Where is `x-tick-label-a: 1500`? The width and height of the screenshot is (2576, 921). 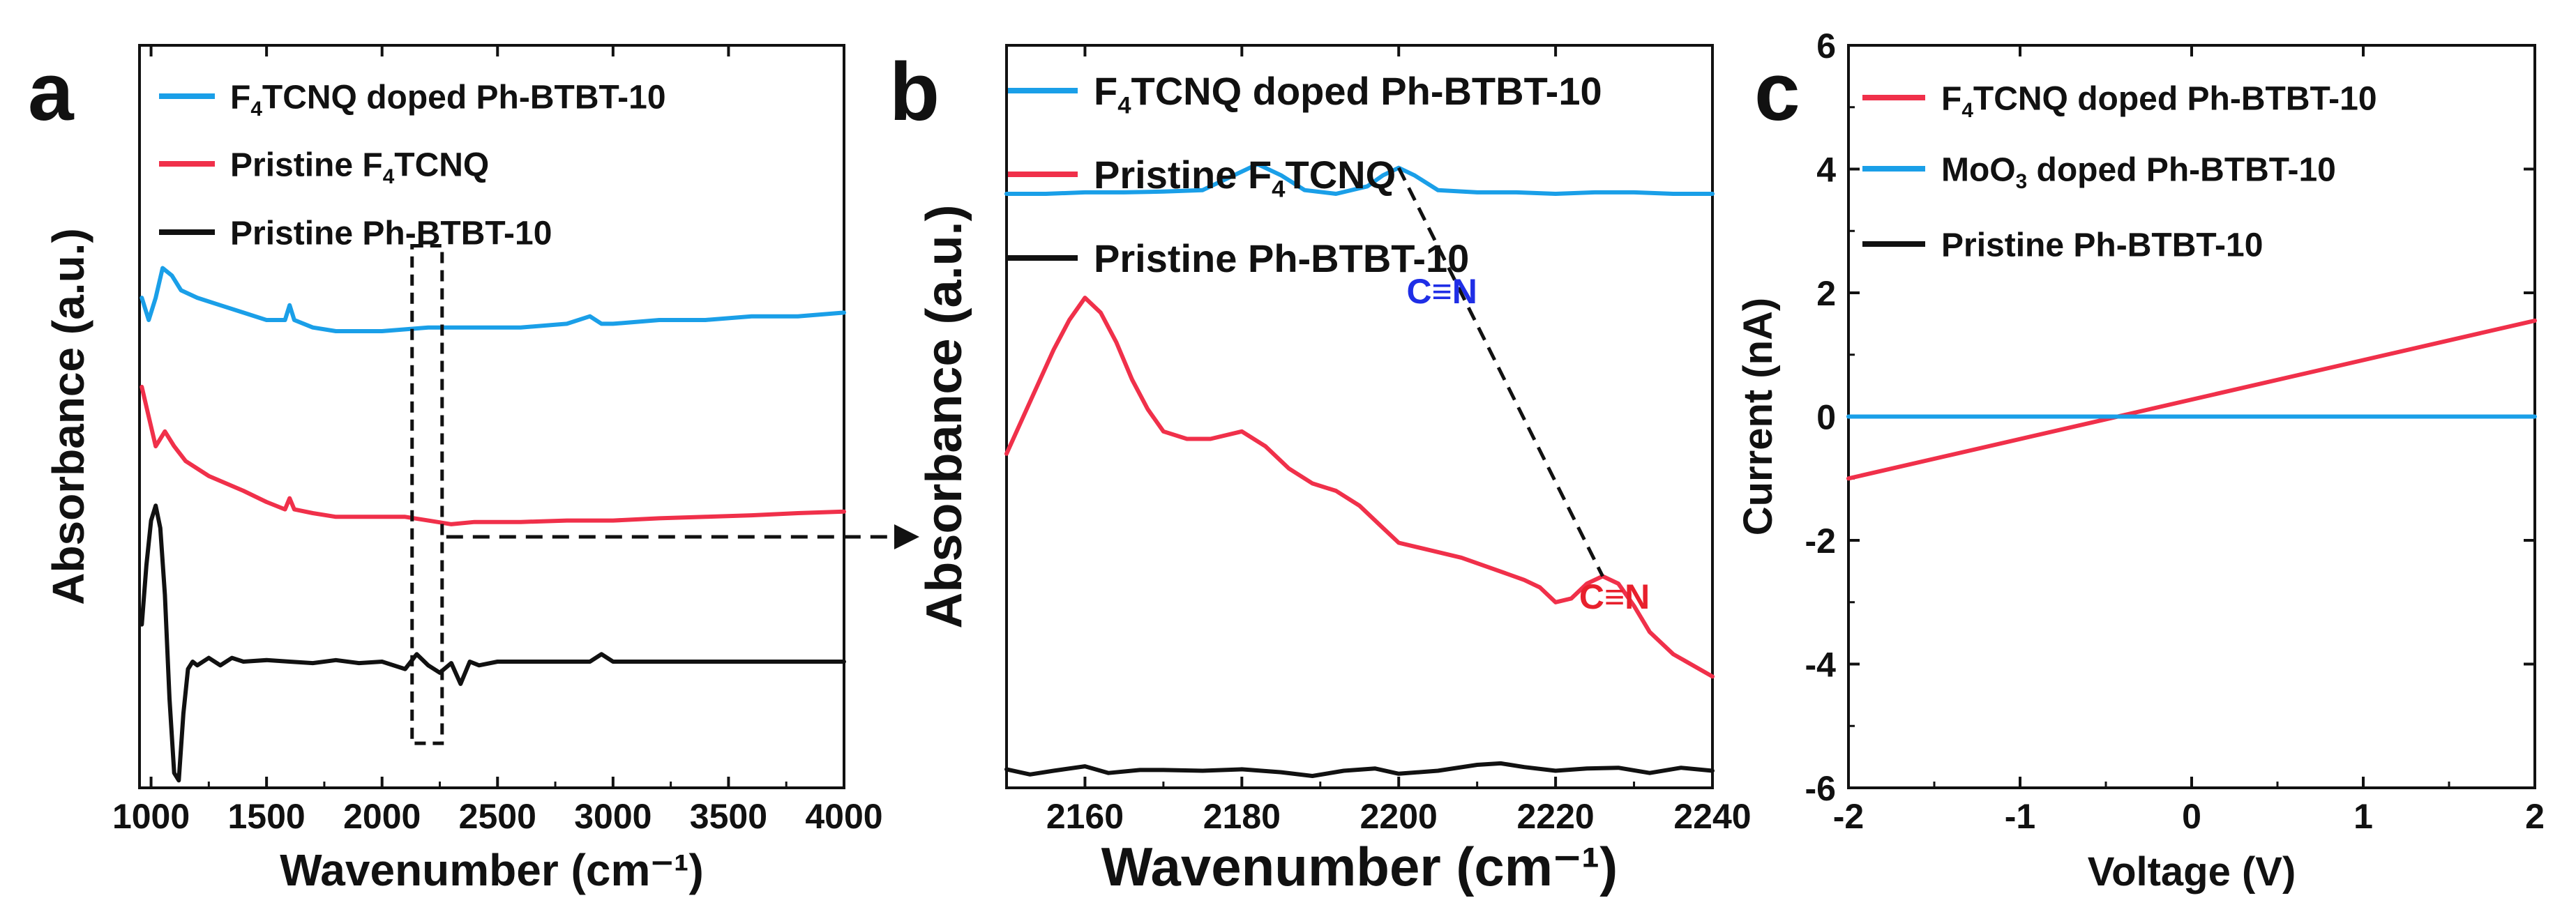
x-tick-label-a: 1500 is located at coordinates (267, 816).